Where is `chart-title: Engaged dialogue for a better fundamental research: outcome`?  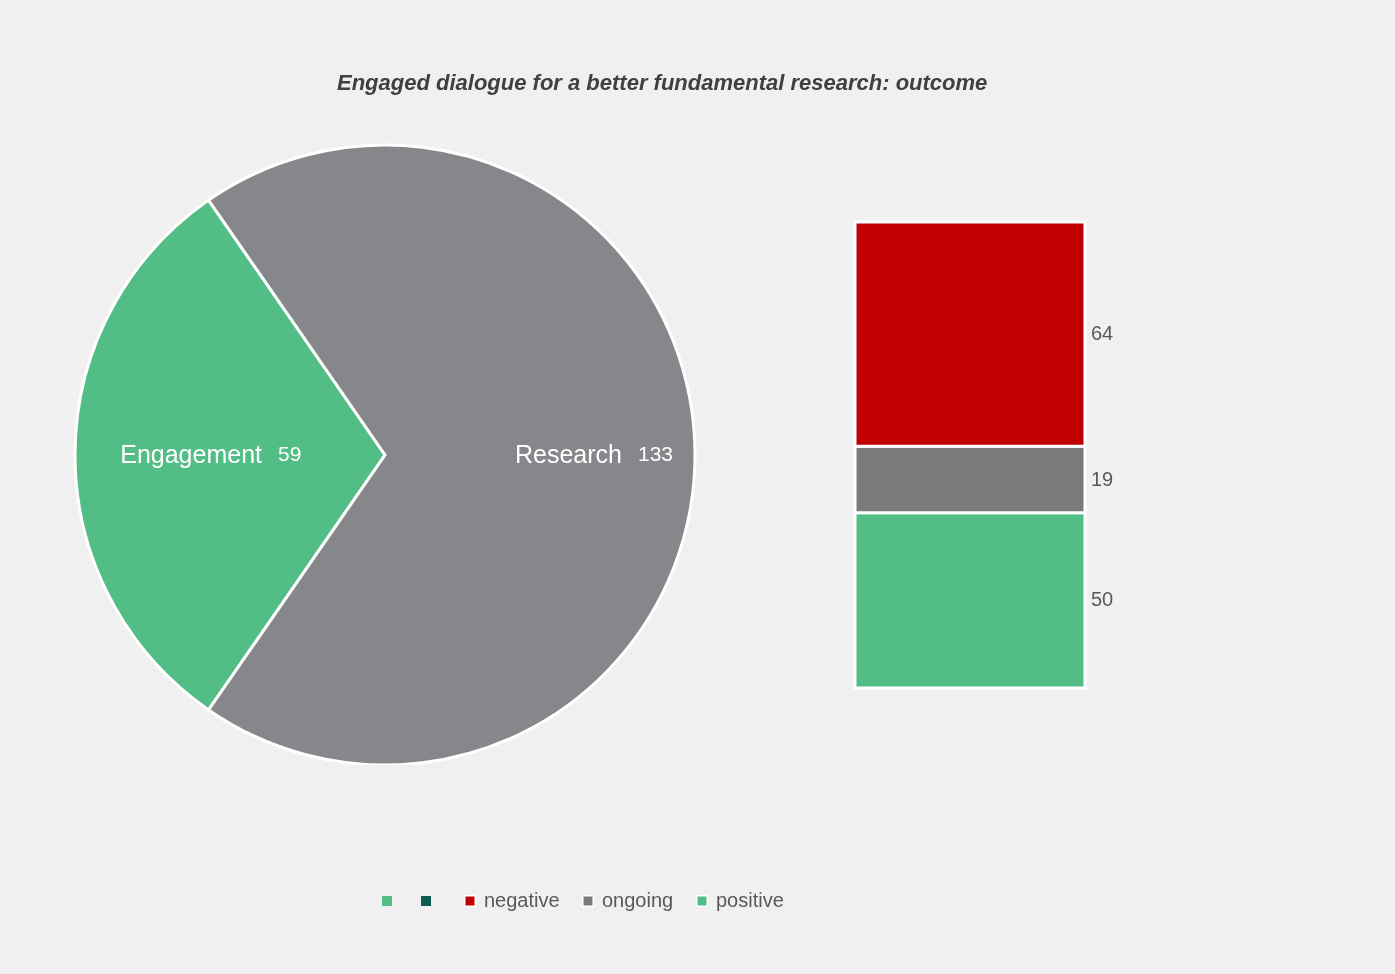
chart-title: Engaged dialogue for a better fundamental research: outcome is located at coordinates (662, 82).